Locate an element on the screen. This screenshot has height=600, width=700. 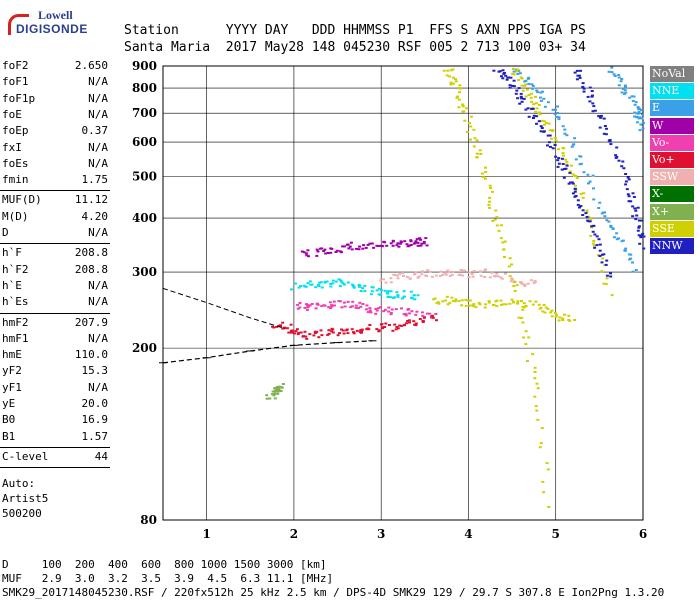
param-name: foF1p is located at coordinates (19, 98).